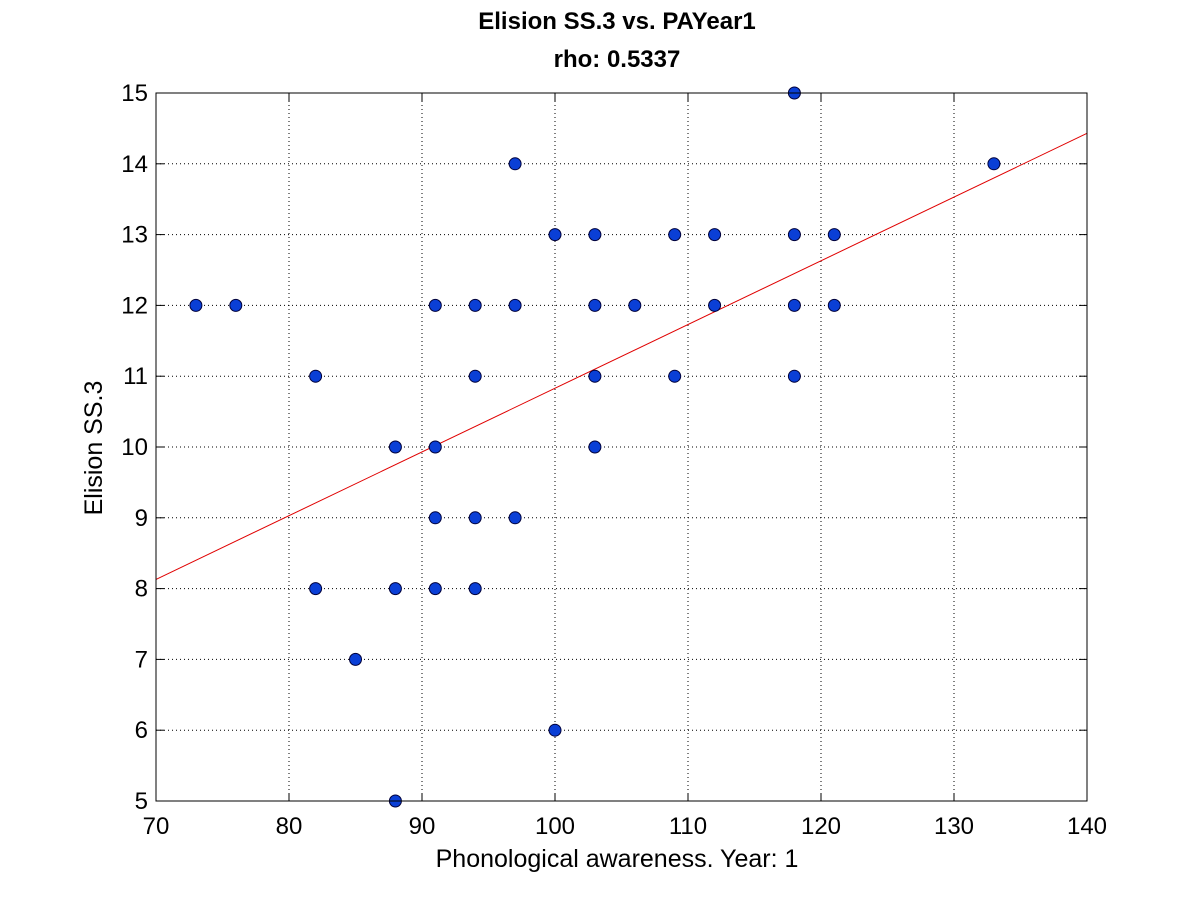  I want to click on x-tick-label: 70, so click(156, 826).